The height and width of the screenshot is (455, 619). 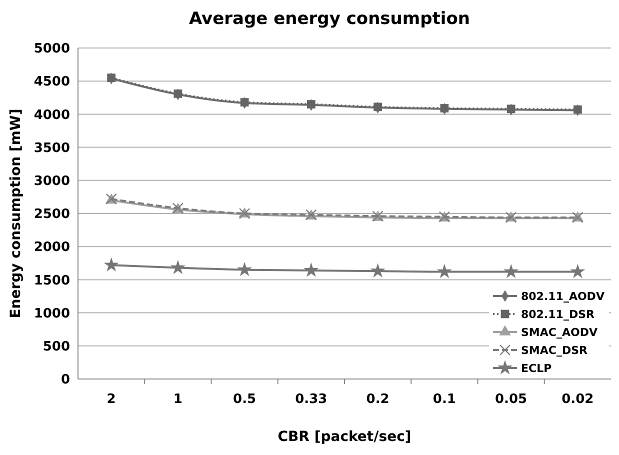 I want to click on legend-label: 802.11_DSR, so click(x=558, y=314).